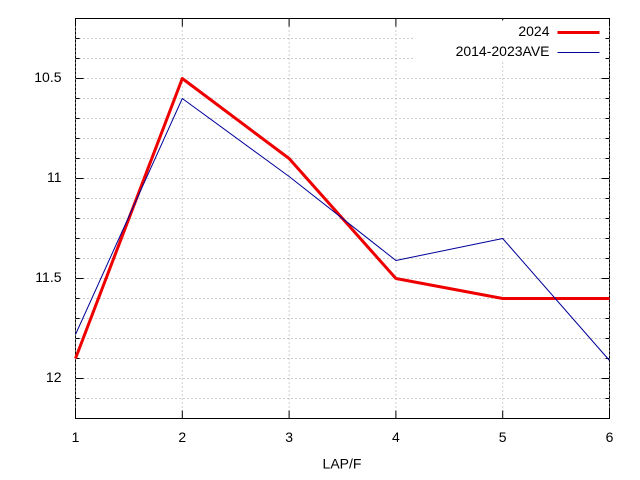 This screenshot has height=480, width=640. I want to click on y-tick-label: 11, so click(54, 177).